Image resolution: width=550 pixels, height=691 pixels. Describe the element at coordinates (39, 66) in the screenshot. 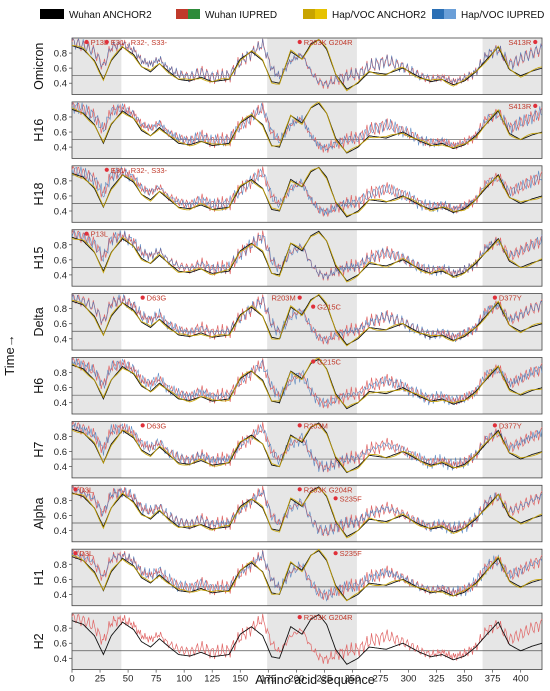

I see `panel-label: Omicron` at that location.